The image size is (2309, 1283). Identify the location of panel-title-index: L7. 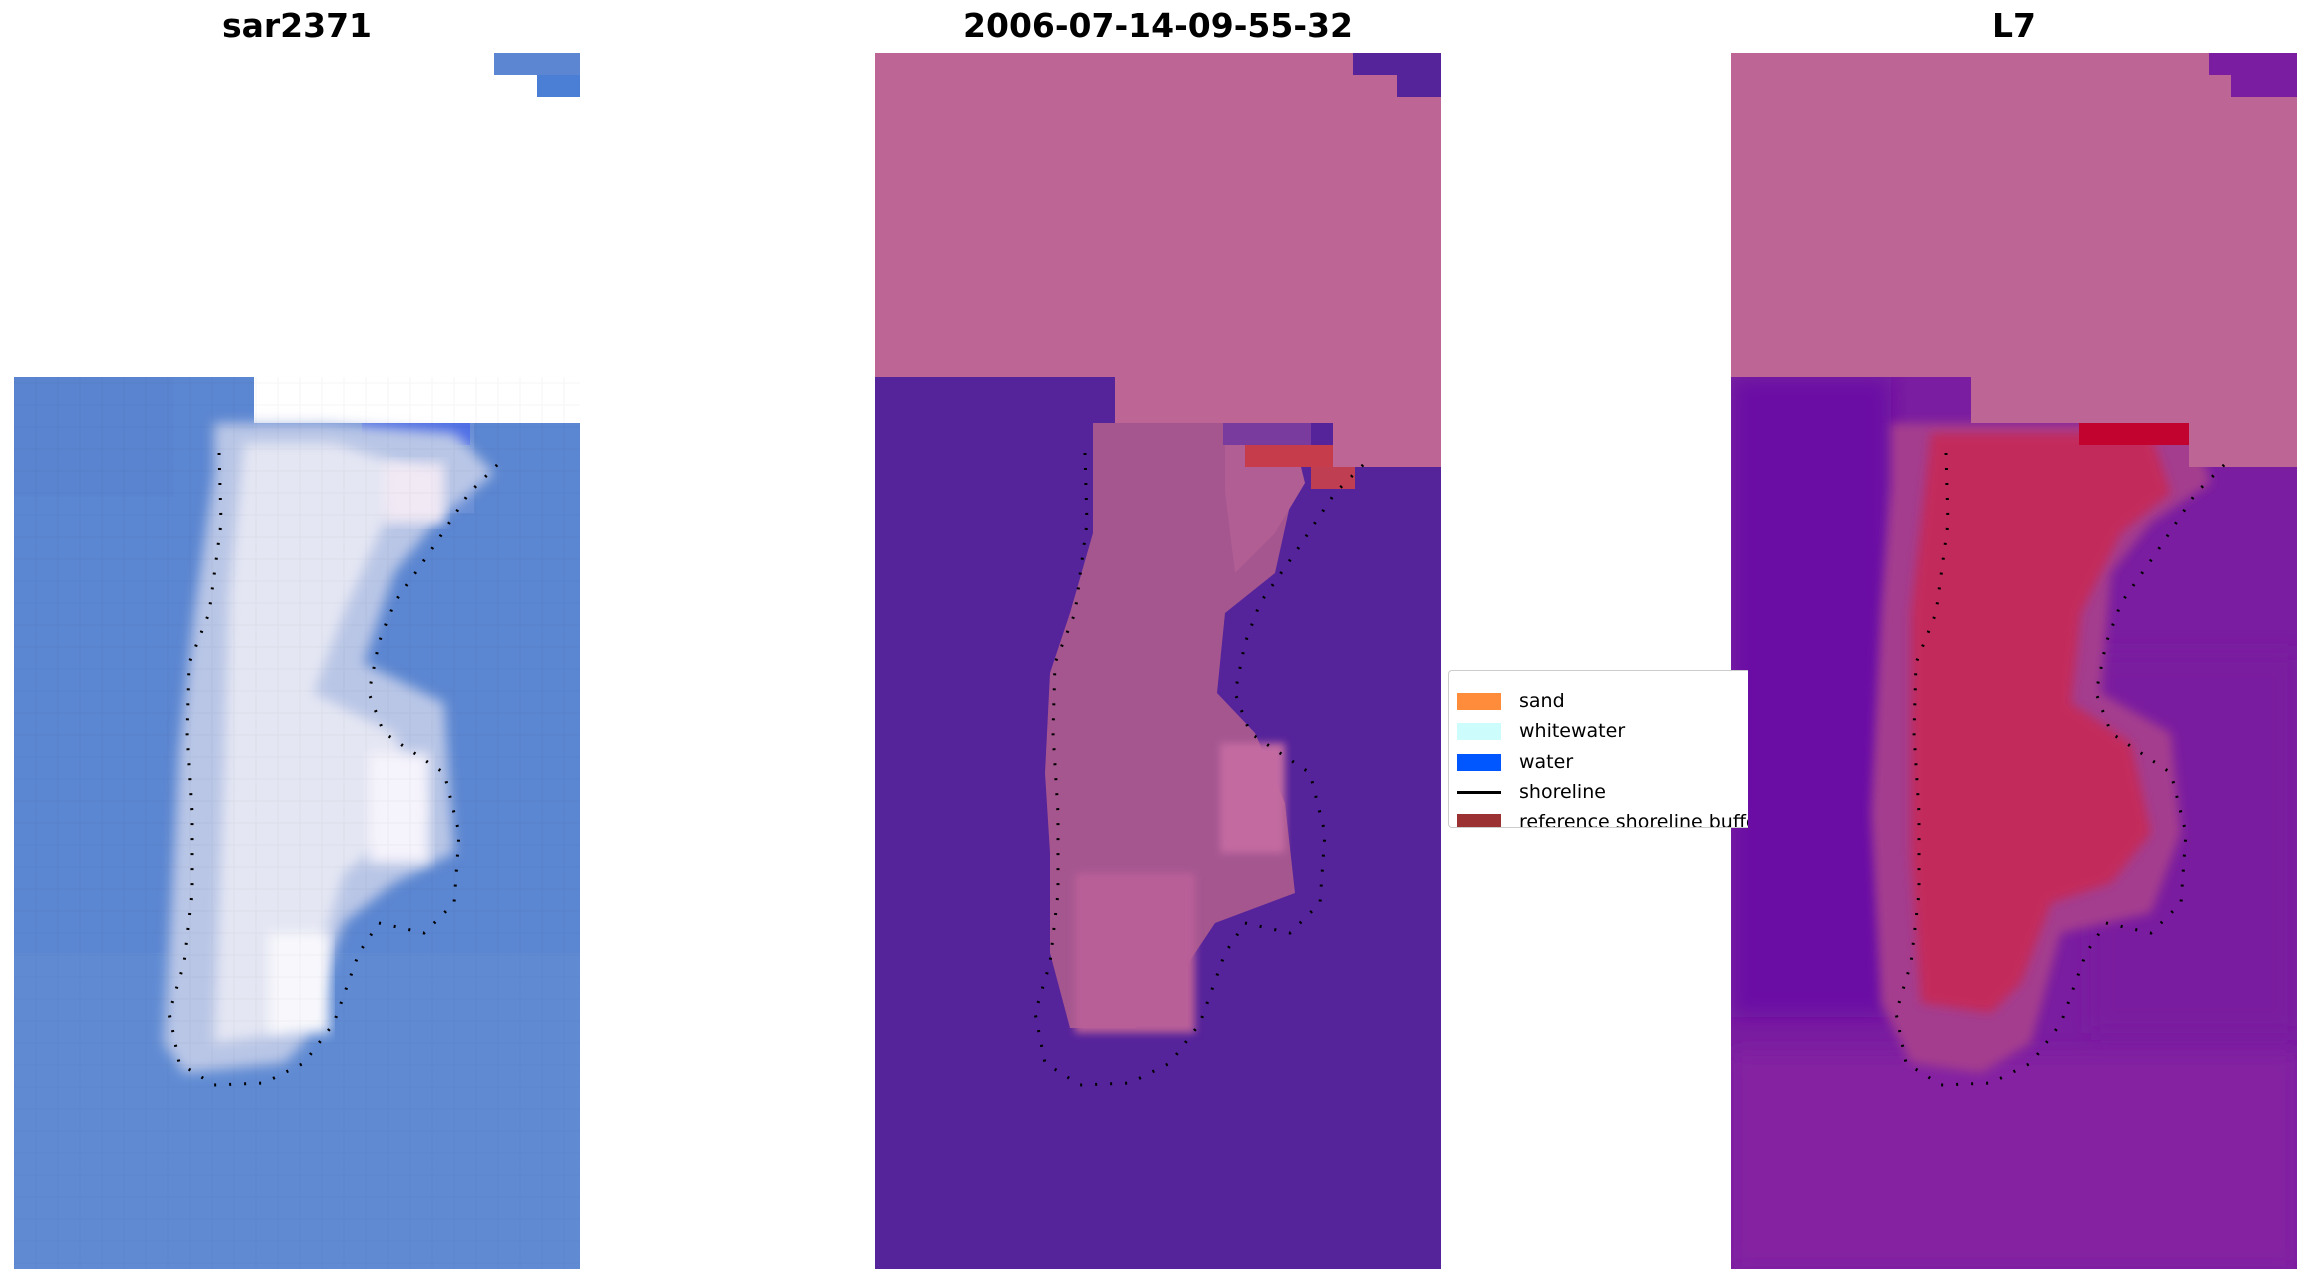
(2014, 25).